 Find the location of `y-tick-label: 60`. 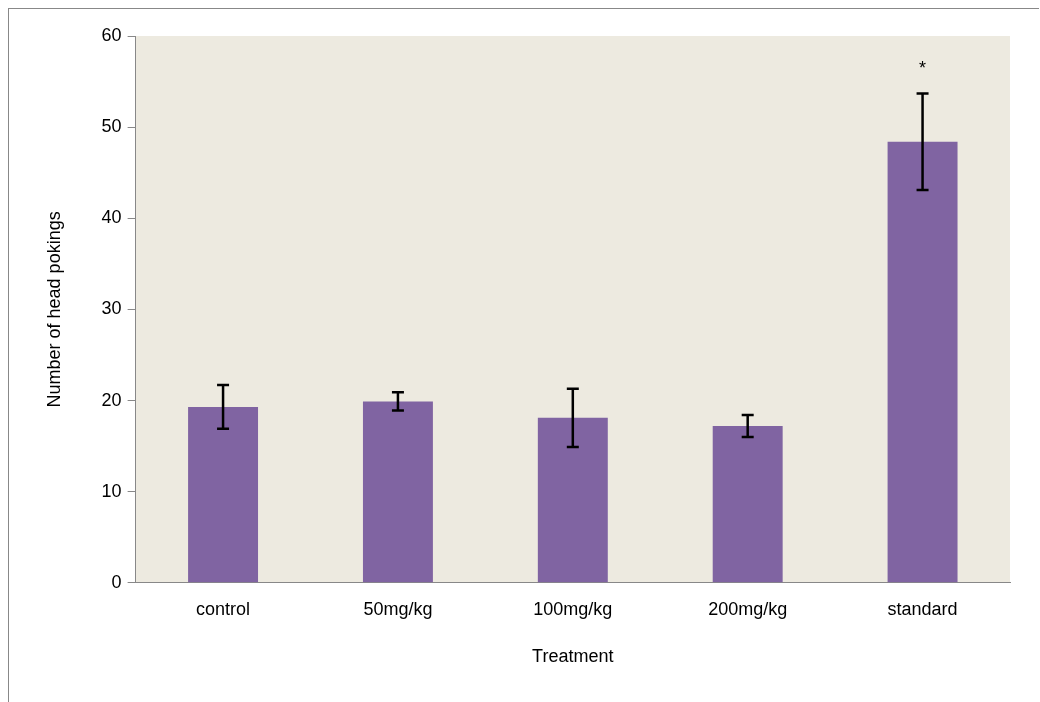

y-tick-label: 60 is located at coordinates (111, 34).